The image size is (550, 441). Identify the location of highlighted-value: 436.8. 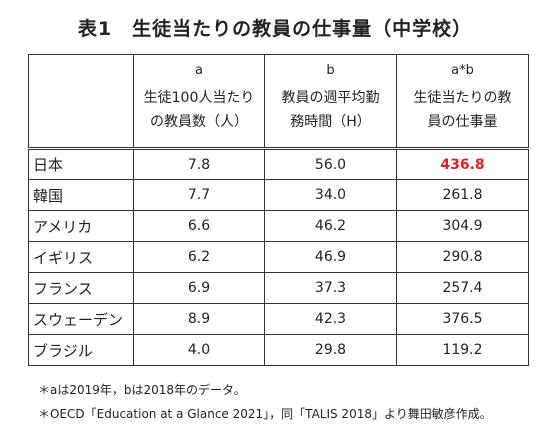
(462, 164).